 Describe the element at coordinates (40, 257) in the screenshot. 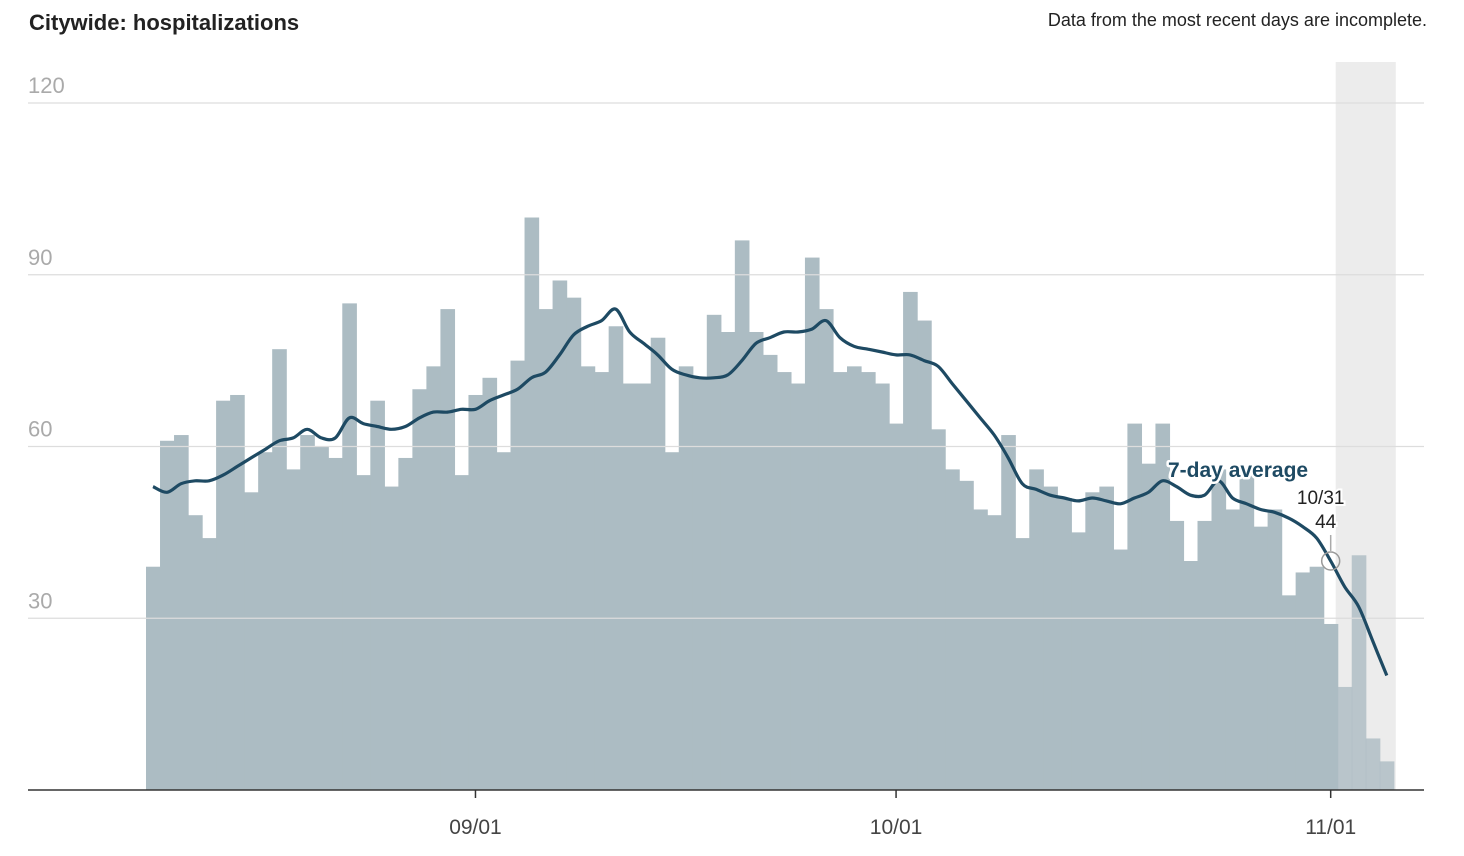

I see `y-tick-label: 90` at that location.